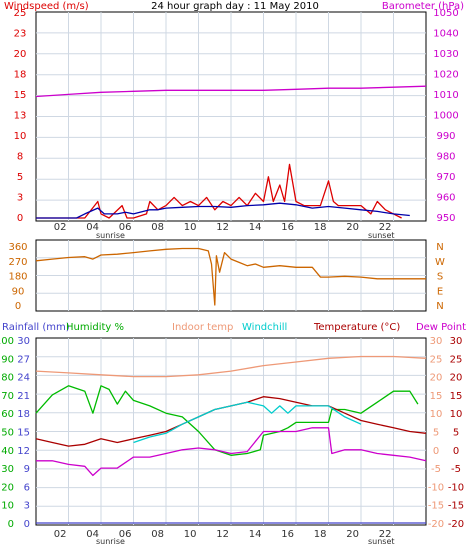  Describe the element at coordinates (436, 414) in the screenshot. I see `indoor-temp-tick-4: 10` at that location.